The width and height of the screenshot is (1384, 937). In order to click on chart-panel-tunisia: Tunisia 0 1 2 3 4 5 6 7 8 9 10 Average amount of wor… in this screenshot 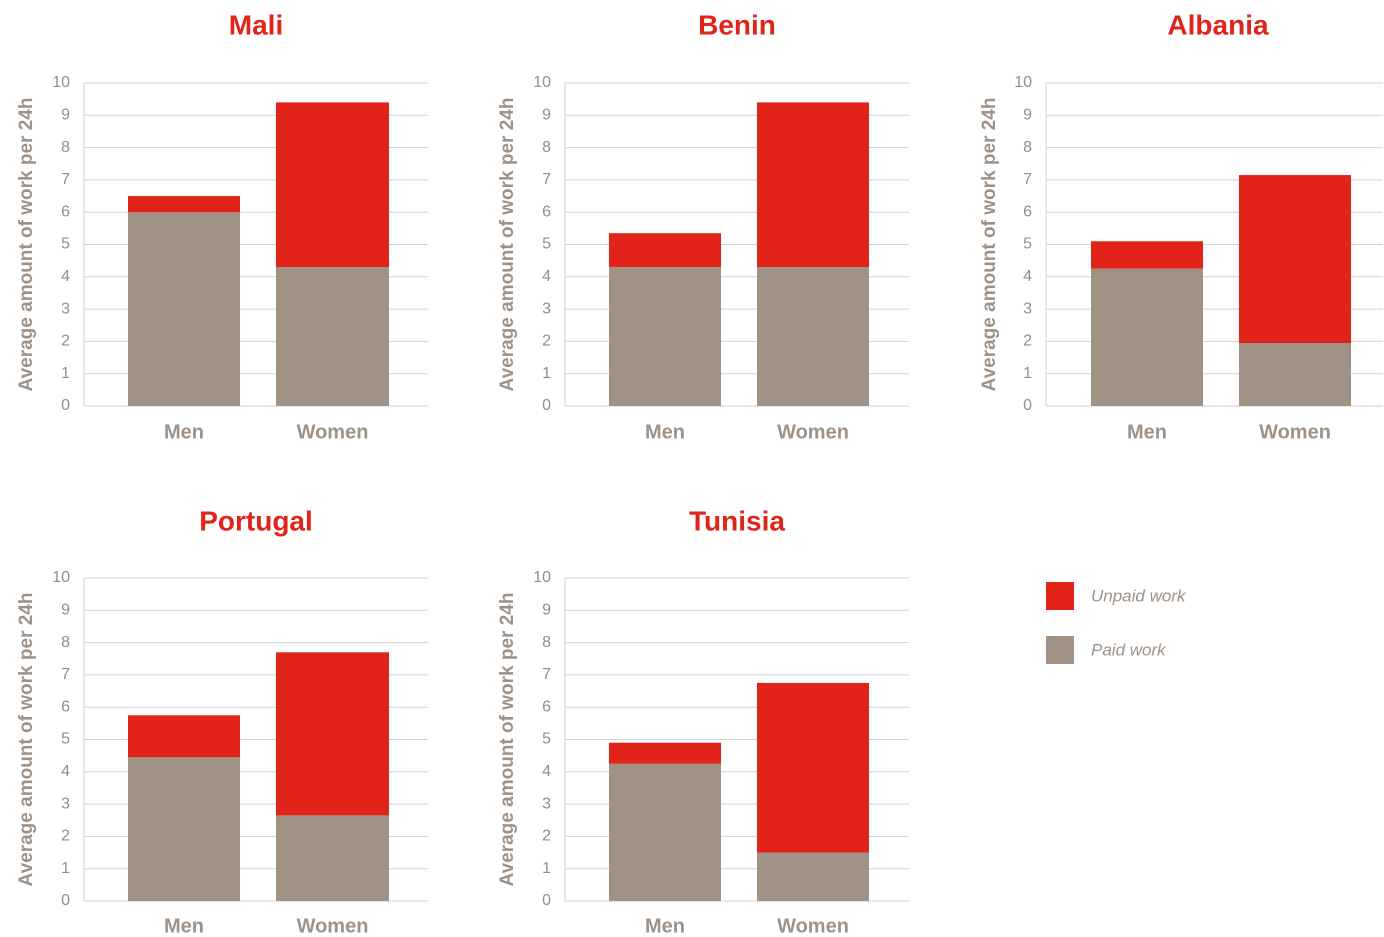, I will do `click(703, 721)`.